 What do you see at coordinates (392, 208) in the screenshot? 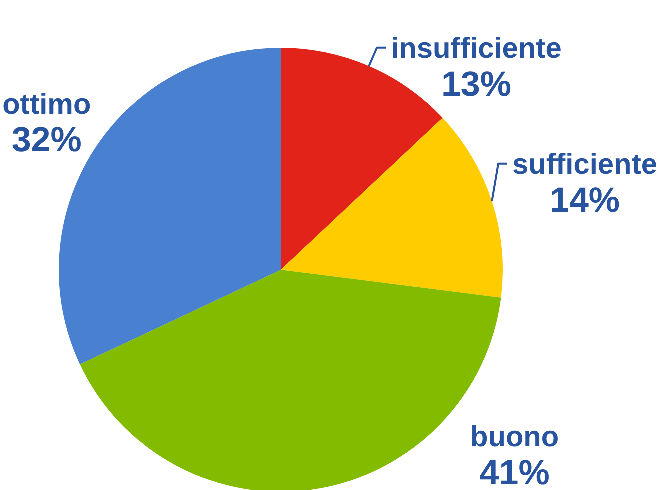
I see `pie-slice` at bounding box center [392, 208].